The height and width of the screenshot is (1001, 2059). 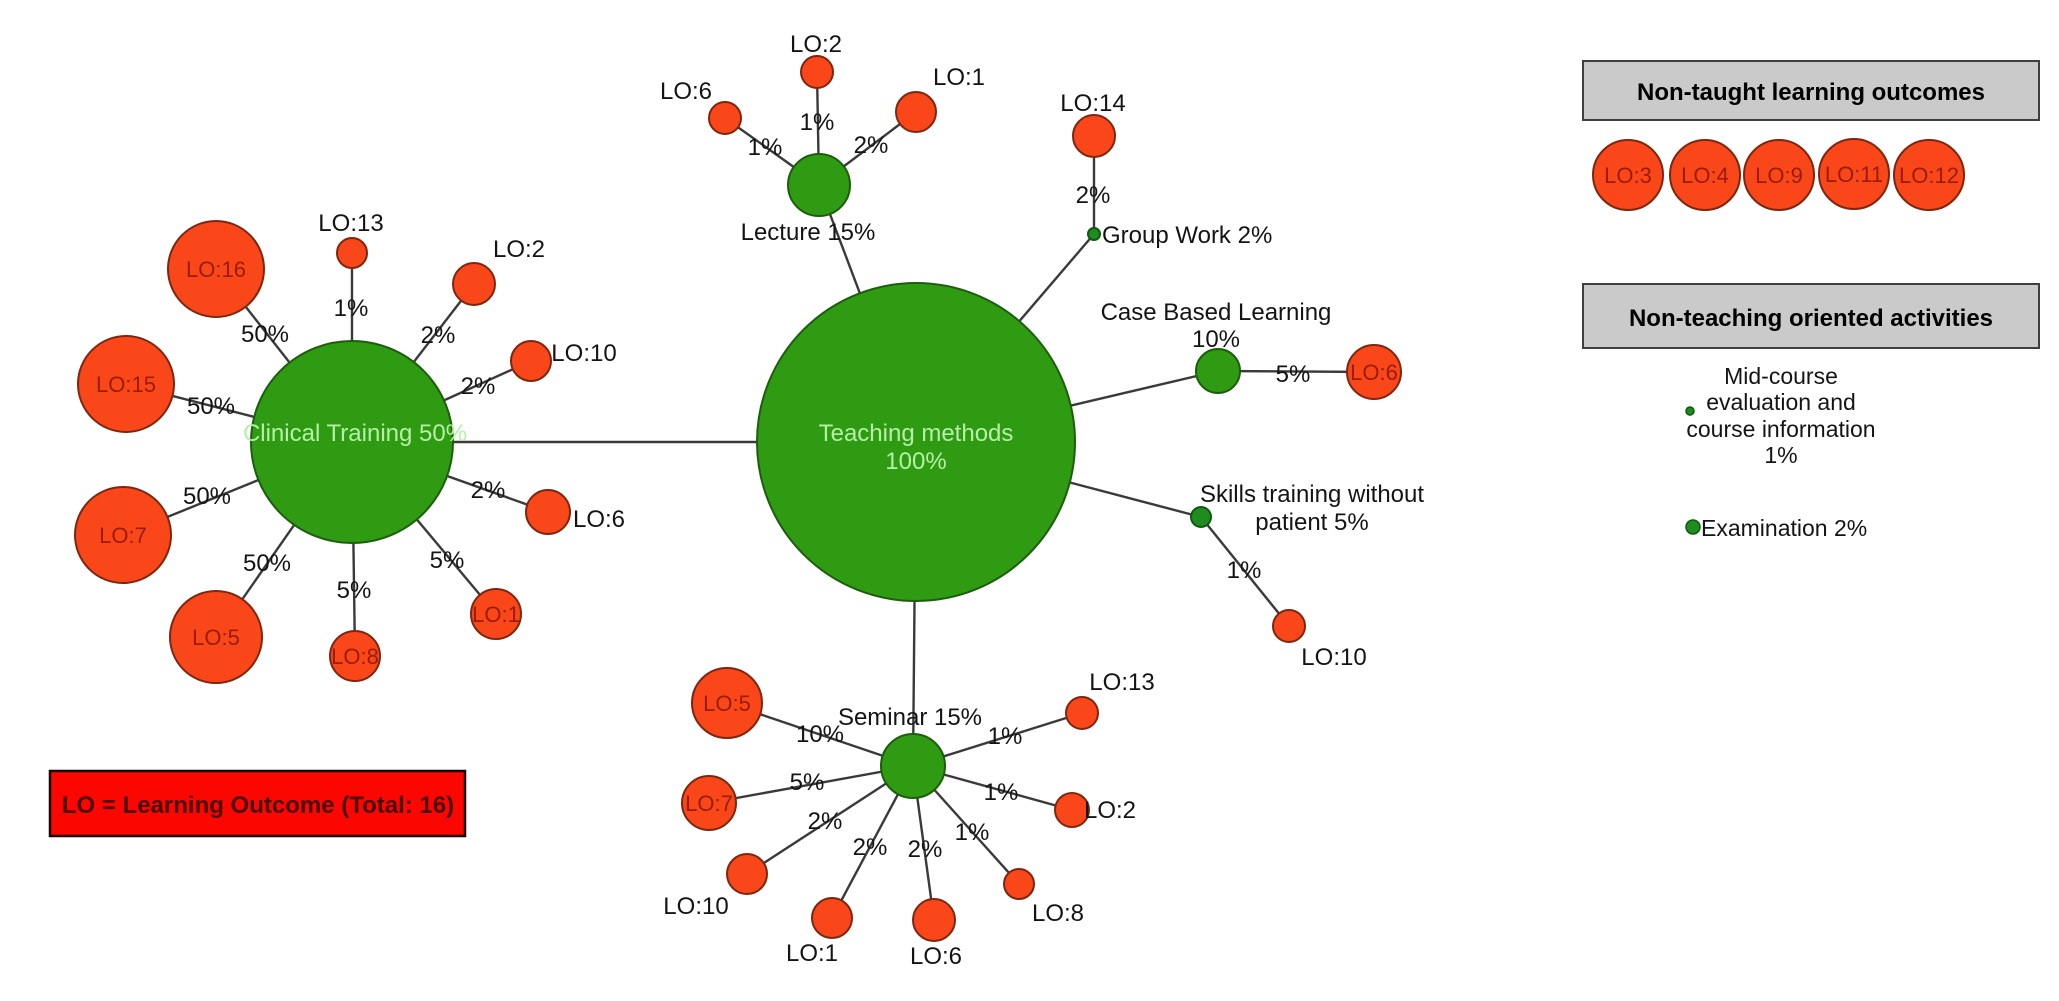 I want to click on node-circle-cbl-lo6, so click(x=1374, y=372).